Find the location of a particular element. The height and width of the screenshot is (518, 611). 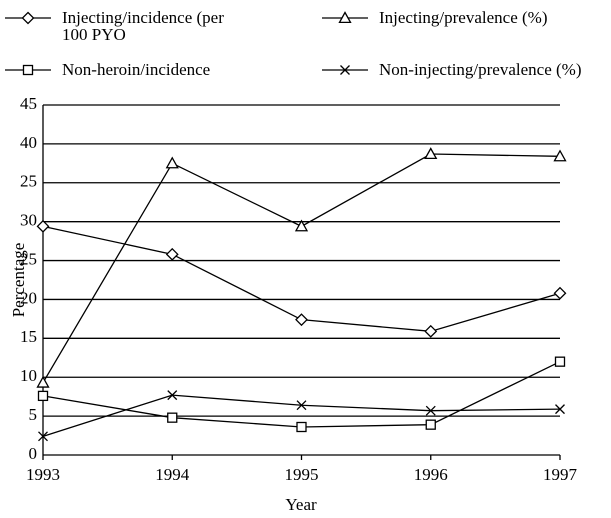

y-tick-label: 20 is located at coordinates (28, 297).